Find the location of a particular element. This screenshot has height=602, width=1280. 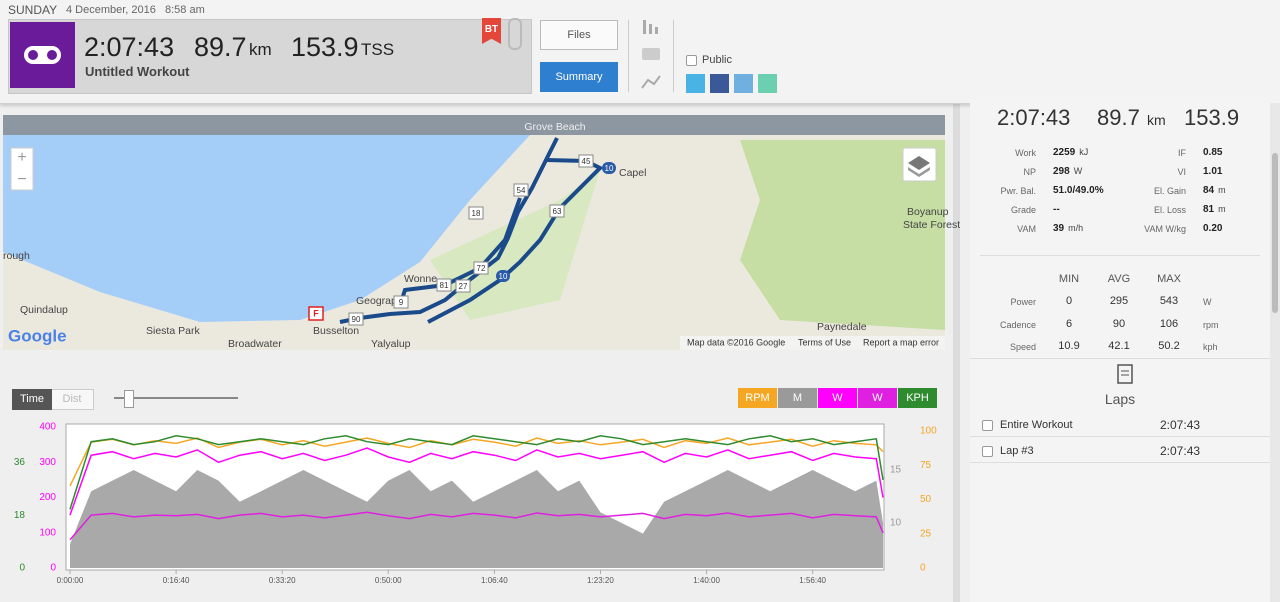

map-label: Paynedale is located at coordinates (842, 327).